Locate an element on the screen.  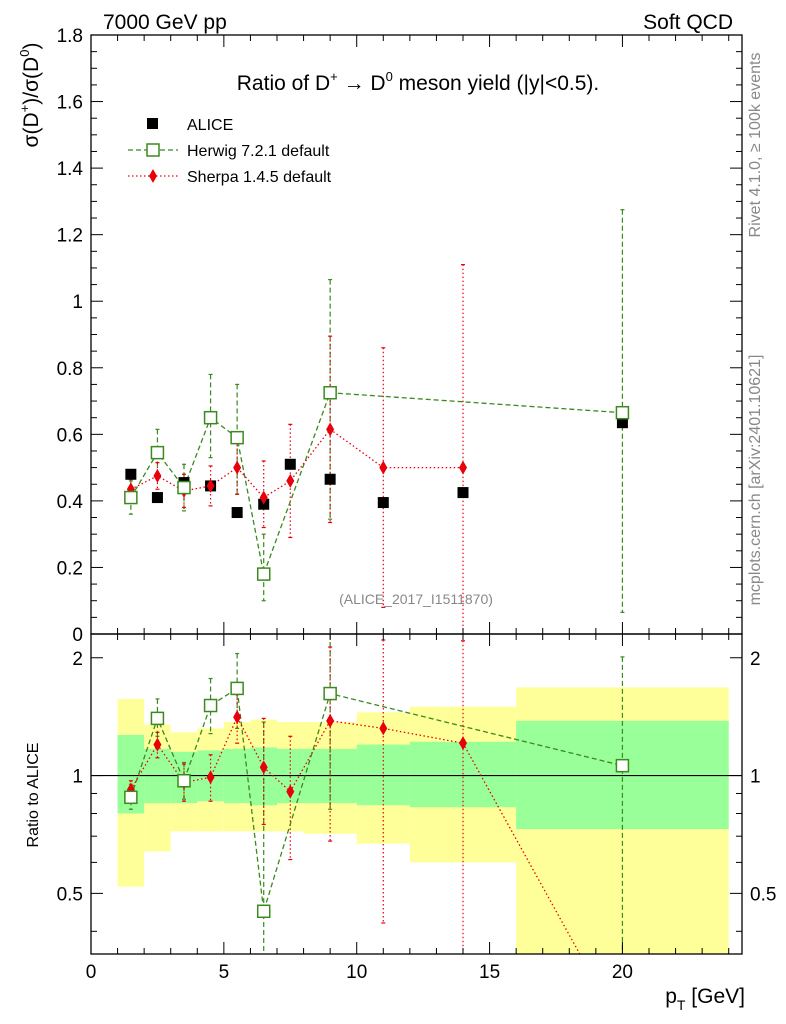
main-y-tick-label: 0.6 is located at coordinates (70, 435).